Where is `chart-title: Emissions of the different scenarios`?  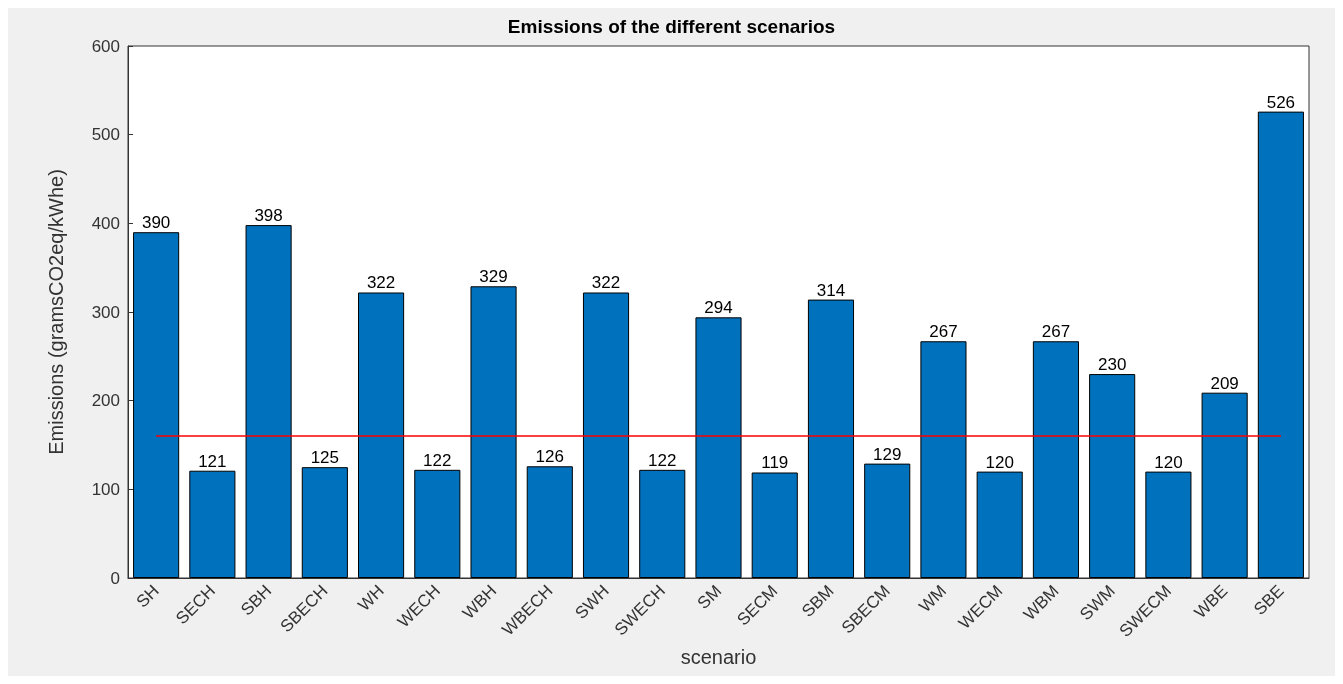
chart-title: Emissions of the different scenarios is located at coordinates (671, 26).